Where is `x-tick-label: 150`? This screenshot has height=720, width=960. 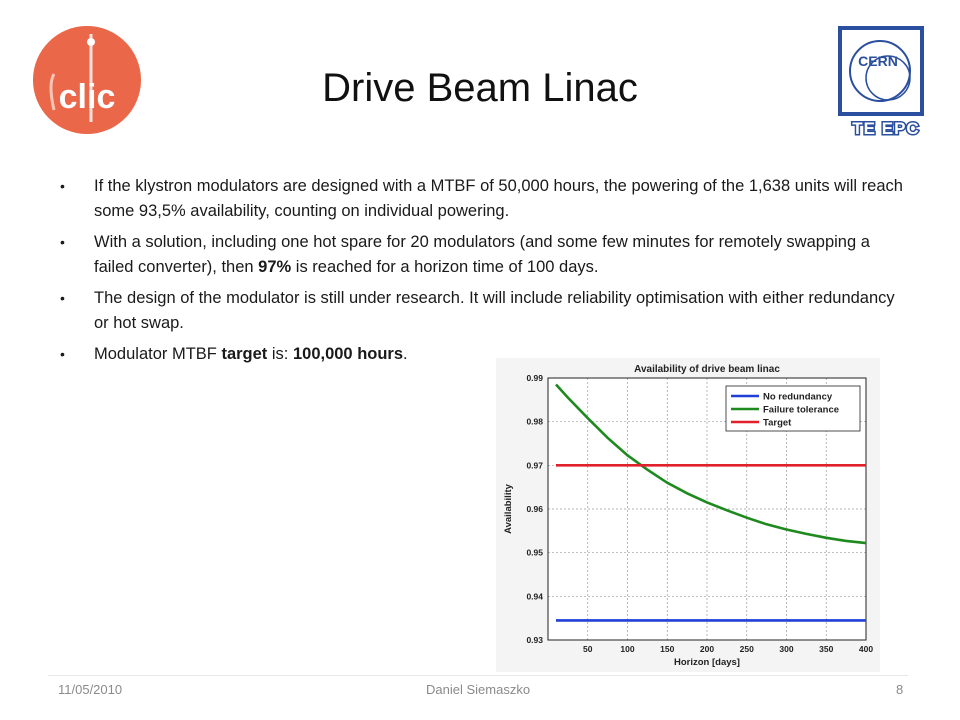 x-tick-label: 150 is located at coordinates (667, 649).